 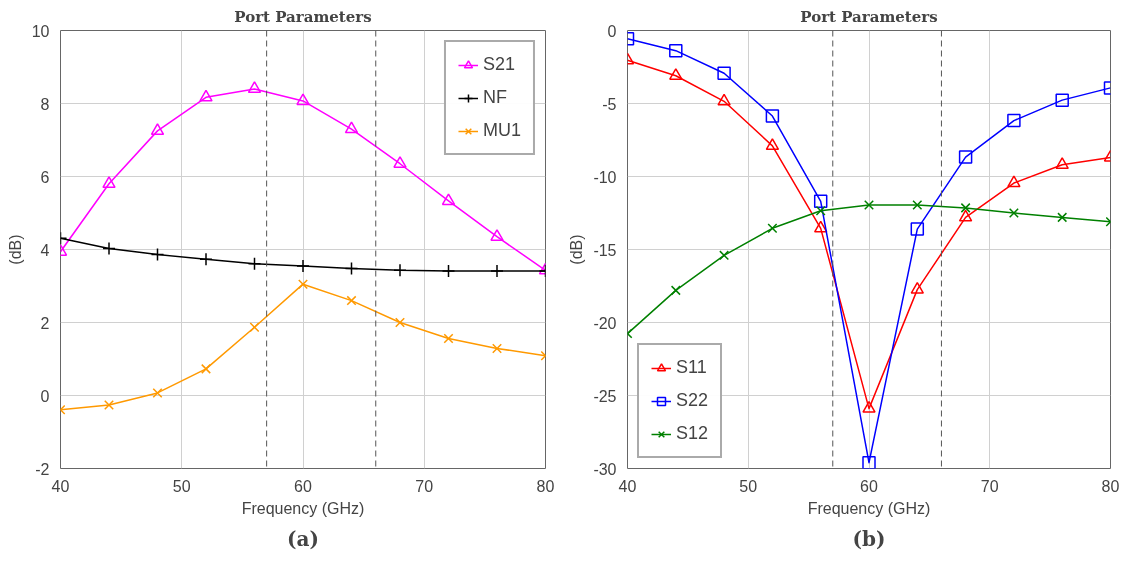 What do you see at coordinates (605, 177) in the screenshot?
I see `y-tick-label: -10` at bounding box center [605, 177].